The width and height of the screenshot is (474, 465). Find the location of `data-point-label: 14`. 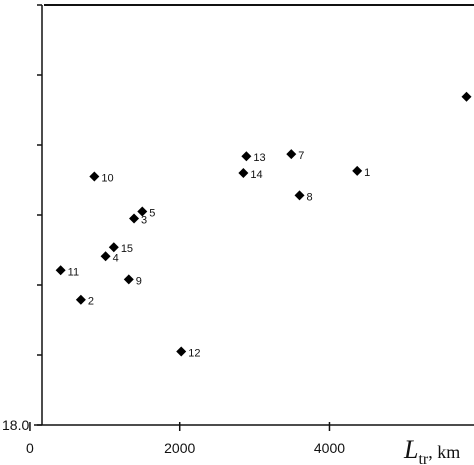

data-point-label: 14 is located at coordinates (256, 175).